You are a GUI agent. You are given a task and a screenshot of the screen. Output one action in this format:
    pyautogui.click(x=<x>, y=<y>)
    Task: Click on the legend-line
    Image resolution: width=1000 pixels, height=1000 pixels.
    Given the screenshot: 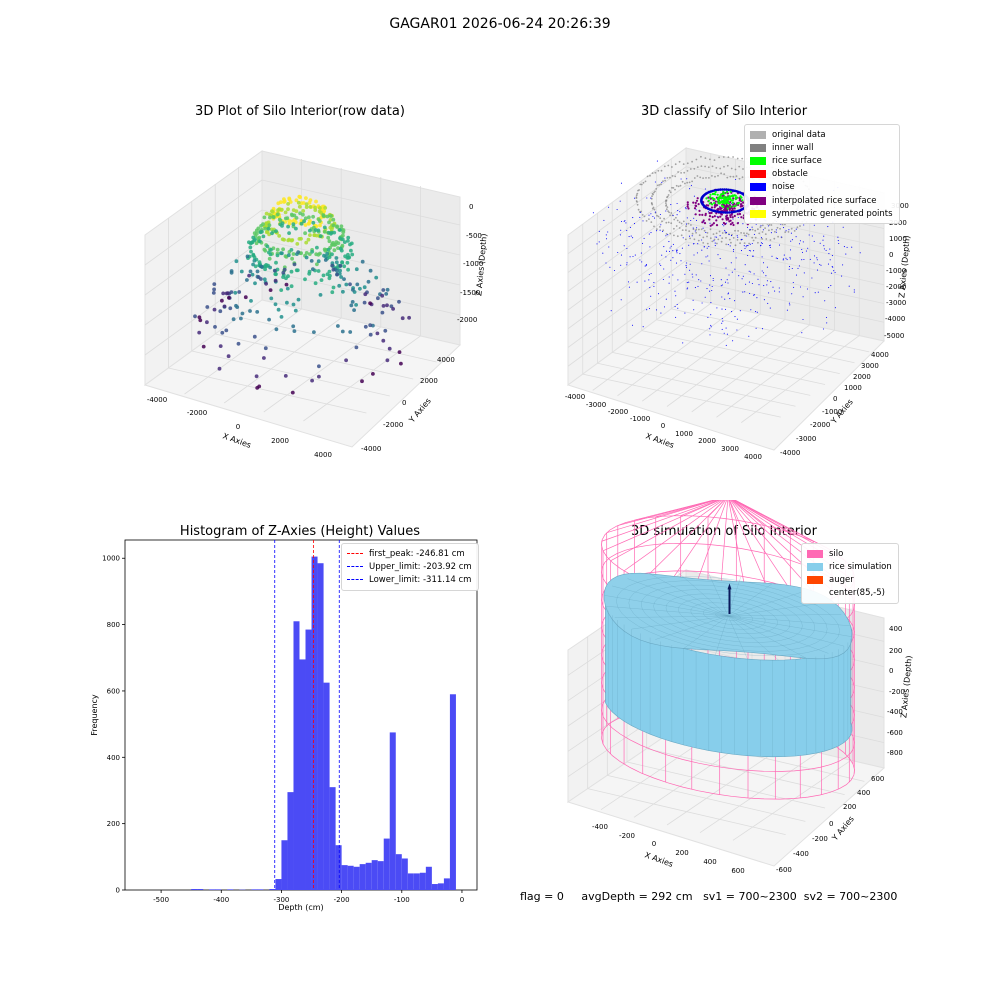 What is the action you would take?
    pyautogui.click(x=355, y=567)
    